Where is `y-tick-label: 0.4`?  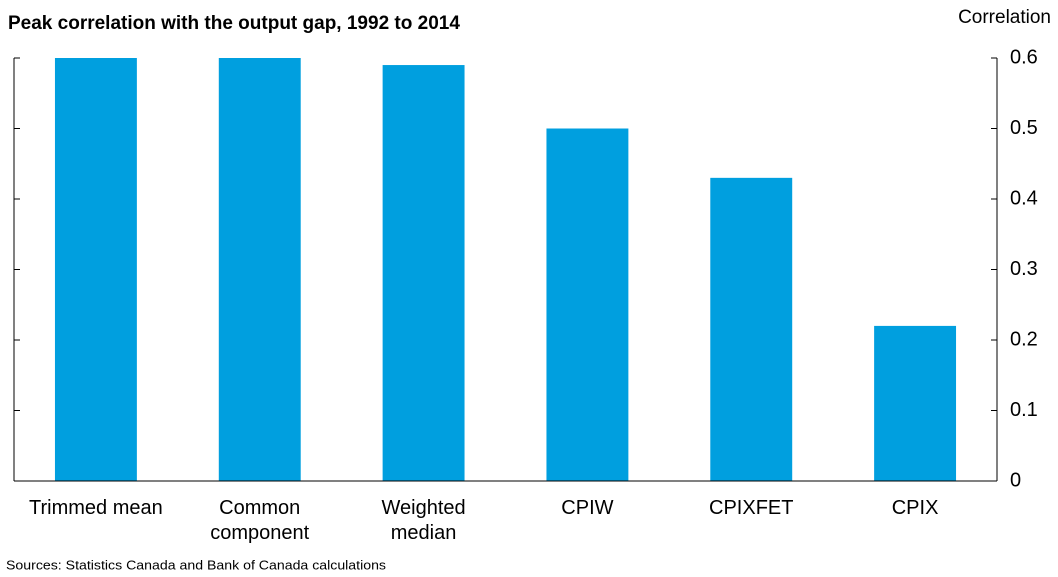
y-tick-label: 0.4 is located at coordinates (1024, 198).